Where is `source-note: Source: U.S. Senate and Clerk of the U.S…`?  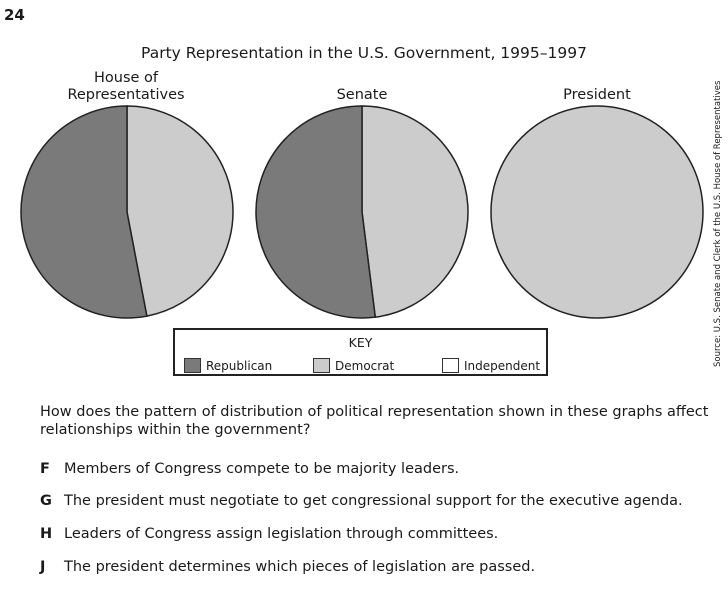 source-note: Source: U.S. Senate and Clerk of the U.S… is located at coordinates (718, 223).